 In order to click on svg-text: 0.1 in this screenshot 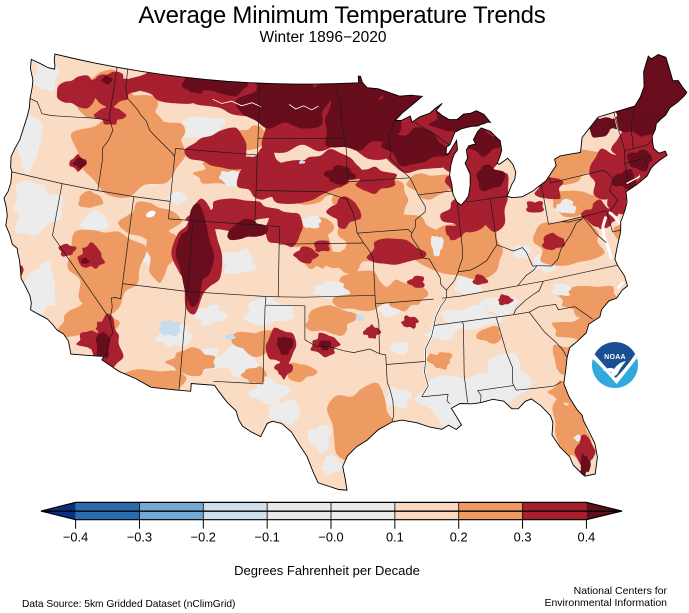, I will do `click(395, 537)`.